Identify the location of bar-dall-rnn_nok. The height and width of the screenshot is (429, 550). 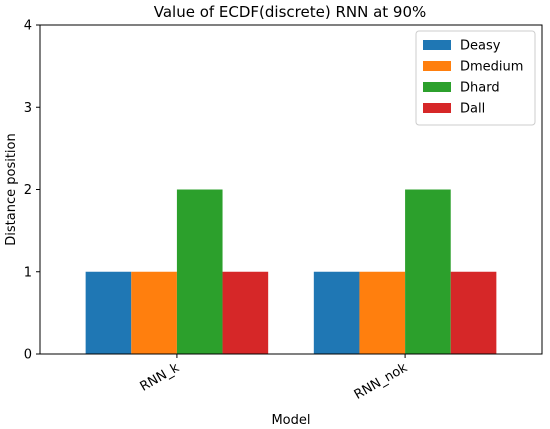
(473, 312).